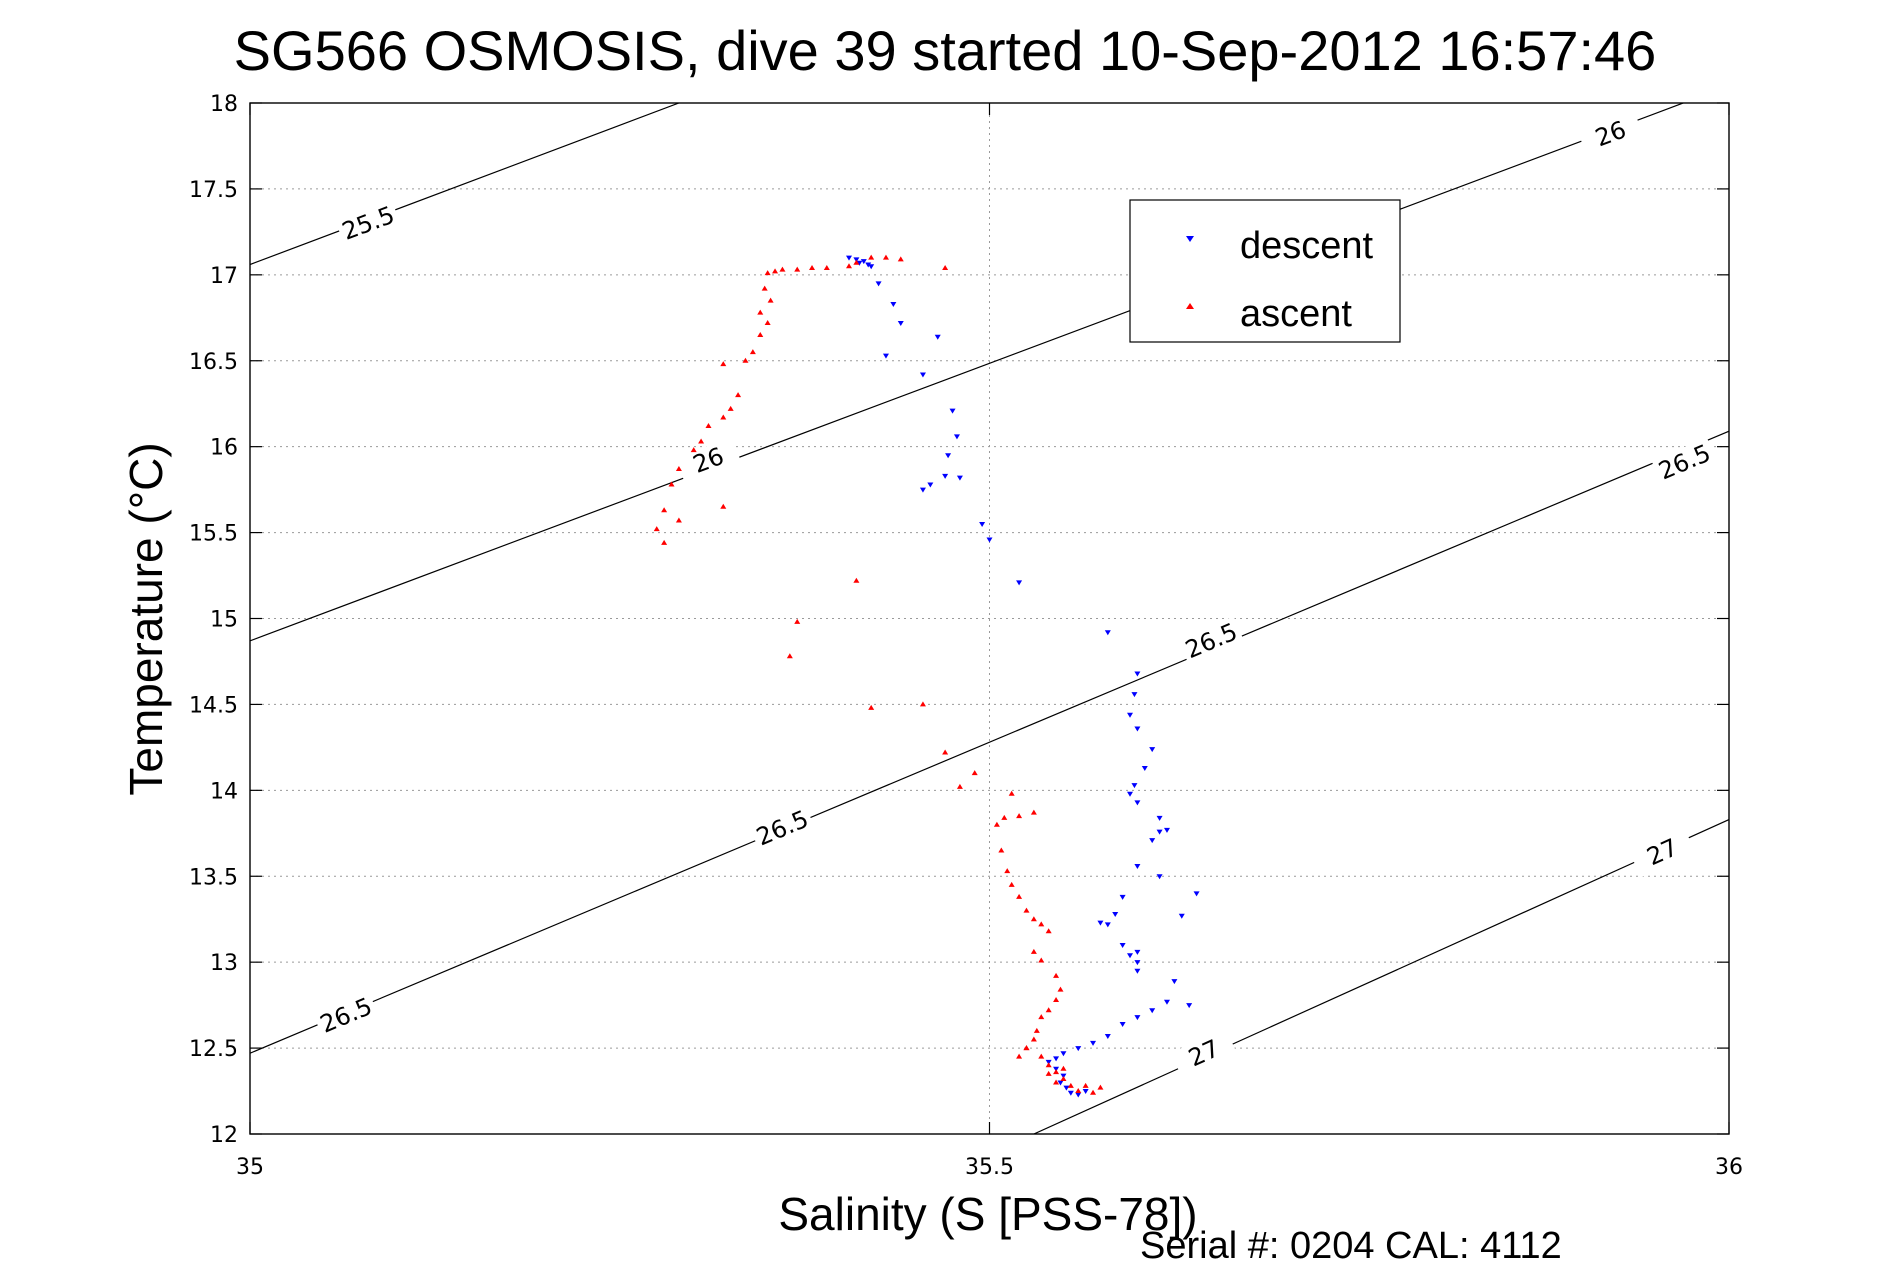  What do you see at coordinates (250, 1167) in the screenshot?
I see `x-tick-label: 35` at bounding box center [250, 1167].